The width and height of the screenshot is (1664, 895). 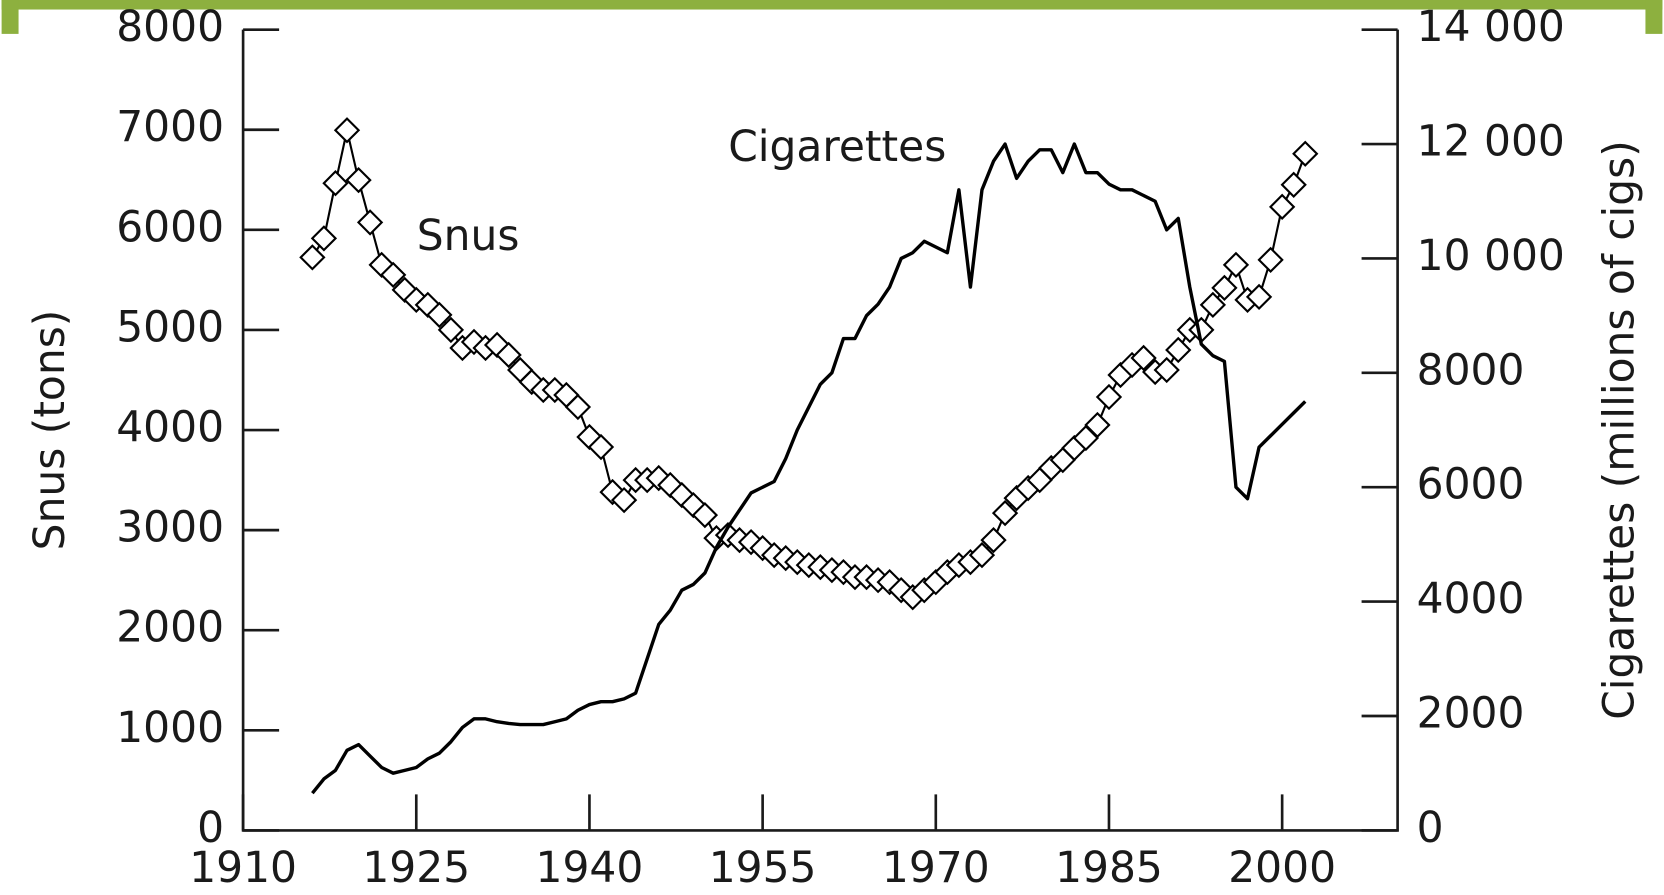 I want to click on y2-tick-label: 12 000, so click(x=1491, y=141).